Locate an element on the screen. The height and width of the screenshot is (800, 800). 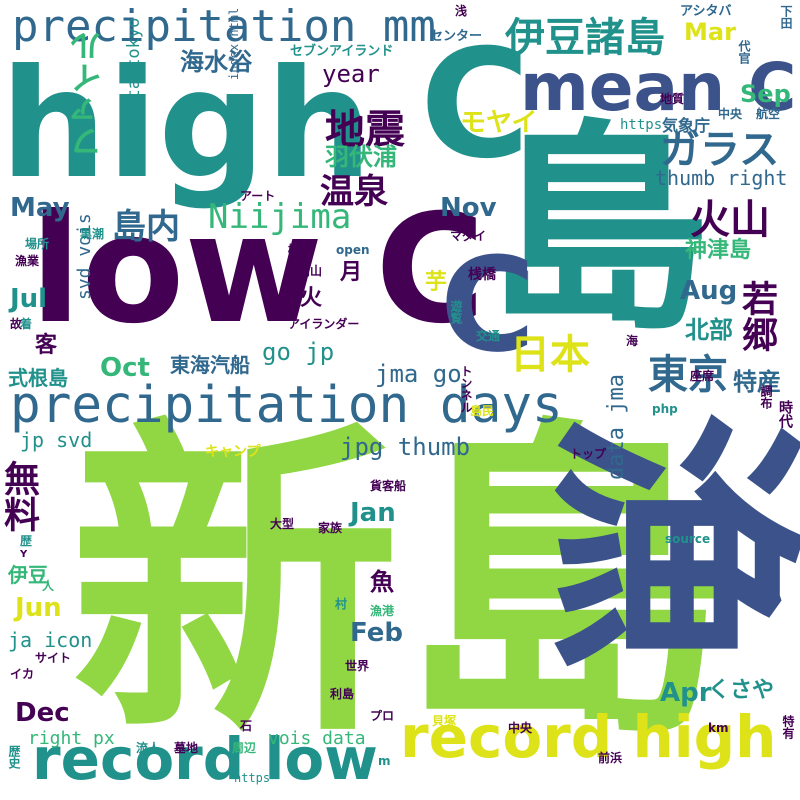
word-onsen: 温泉 is located at coordinates (354, 192).